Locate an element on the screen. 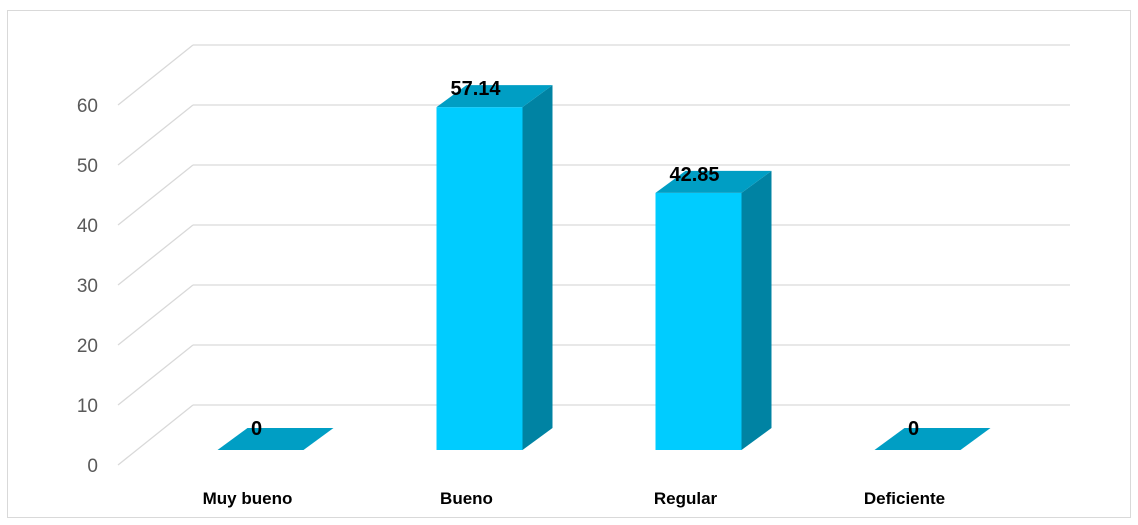 The height and width of the screenshot is (525, 1138). y-tick-label: 20 is located at coordinates (87, 346).